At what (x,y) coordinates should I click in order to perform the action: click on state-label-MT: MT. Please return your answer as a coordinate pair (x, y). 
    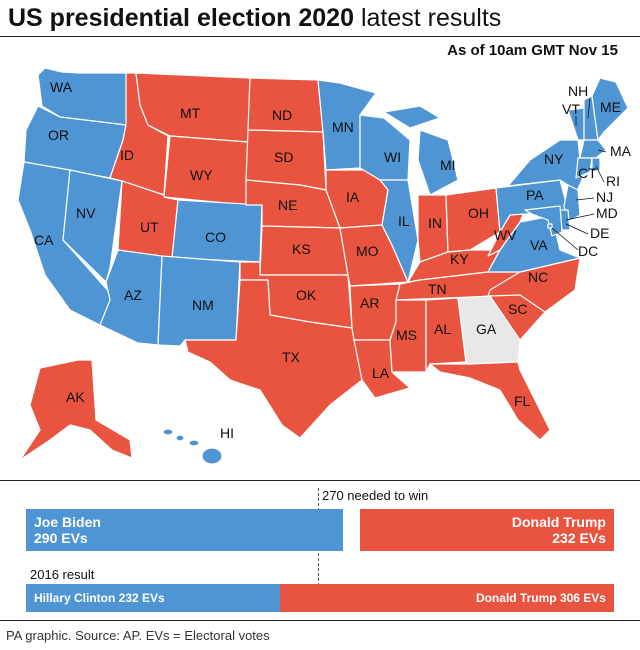
    Looking at the image, I should click on (190, 113).